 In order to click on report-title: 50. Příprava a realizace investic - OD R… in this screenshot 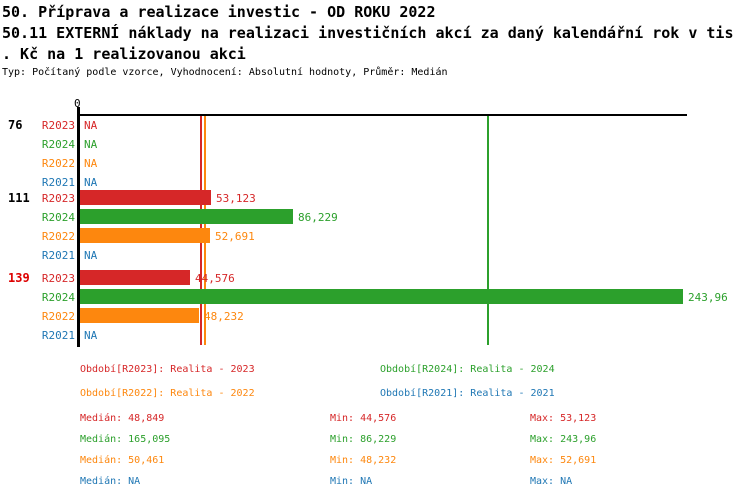, I will do `click(219, 12)`.